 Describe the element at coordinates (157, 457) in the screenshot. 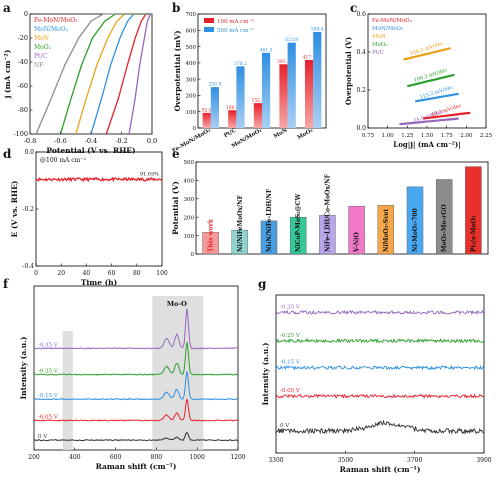

I see `x-tick-label: 800` at that location.